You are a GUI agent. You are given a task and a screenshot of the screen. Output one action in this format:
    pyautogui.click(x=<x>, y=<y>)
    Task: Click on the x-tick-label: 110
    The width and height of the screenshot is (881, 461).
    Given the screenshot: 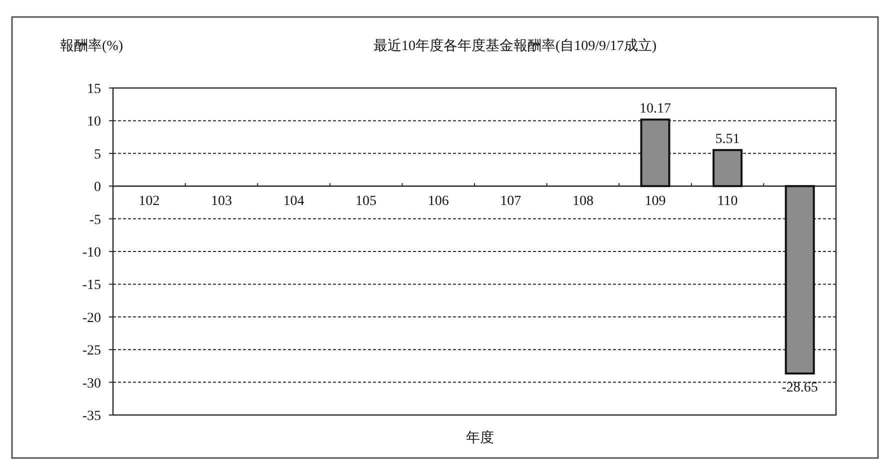 What is the action you would take?
    pyautogui.click(x=727, y=202)
    